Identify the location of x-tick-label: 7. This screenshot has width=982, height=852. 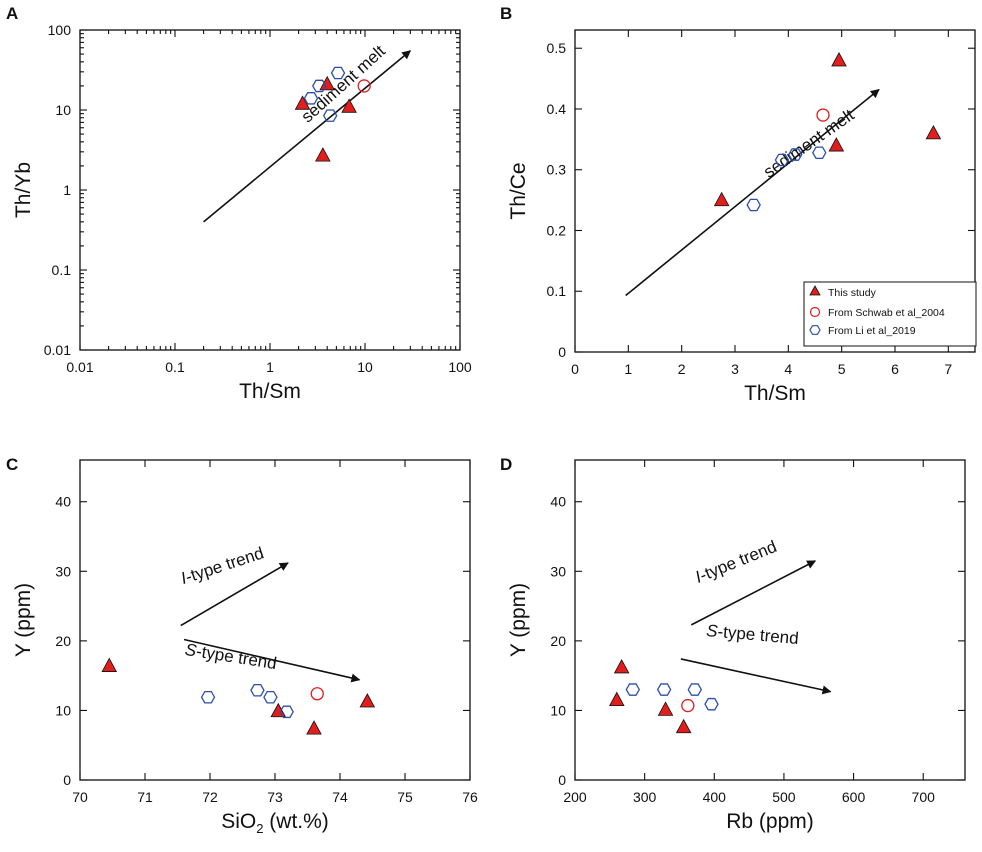
(948, 369).